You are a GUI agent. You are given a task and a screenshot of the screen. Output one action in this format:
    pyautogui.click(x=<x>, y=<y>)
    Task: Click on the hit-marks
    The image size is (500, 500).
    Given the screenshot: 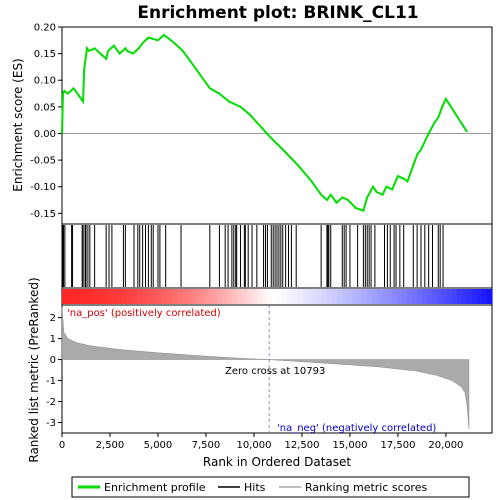 What is the action you would take?
    pyautogui.click(x=253, y=256)
    